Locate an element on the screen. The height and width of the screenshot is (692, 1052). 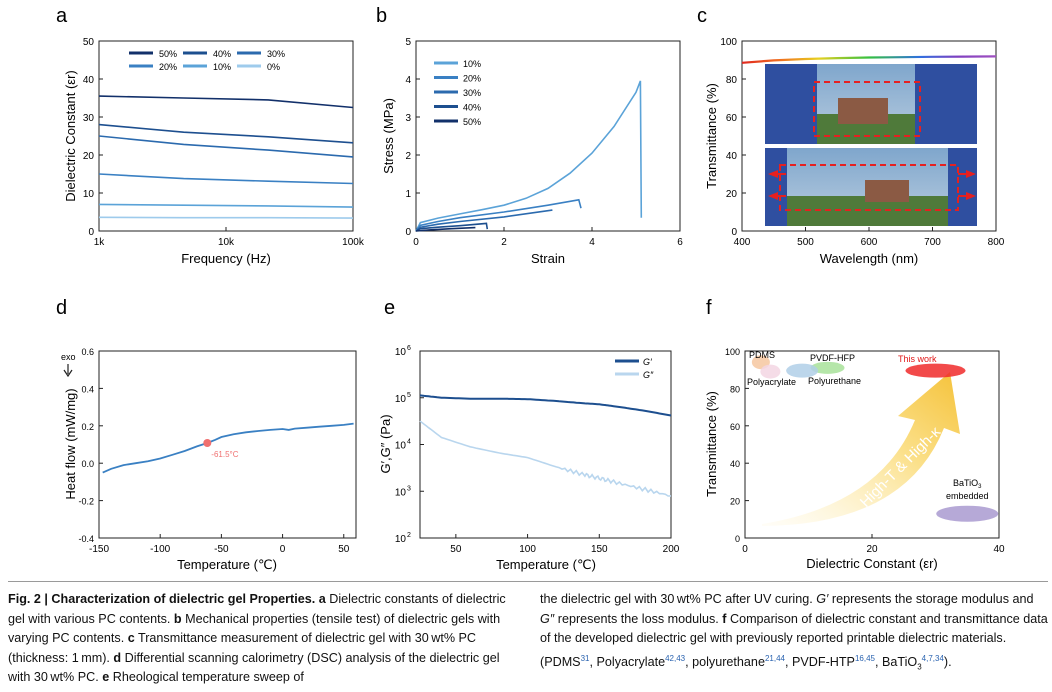
x-axis-label-d: Temperature (℃) is located at coordinates (227, 564).